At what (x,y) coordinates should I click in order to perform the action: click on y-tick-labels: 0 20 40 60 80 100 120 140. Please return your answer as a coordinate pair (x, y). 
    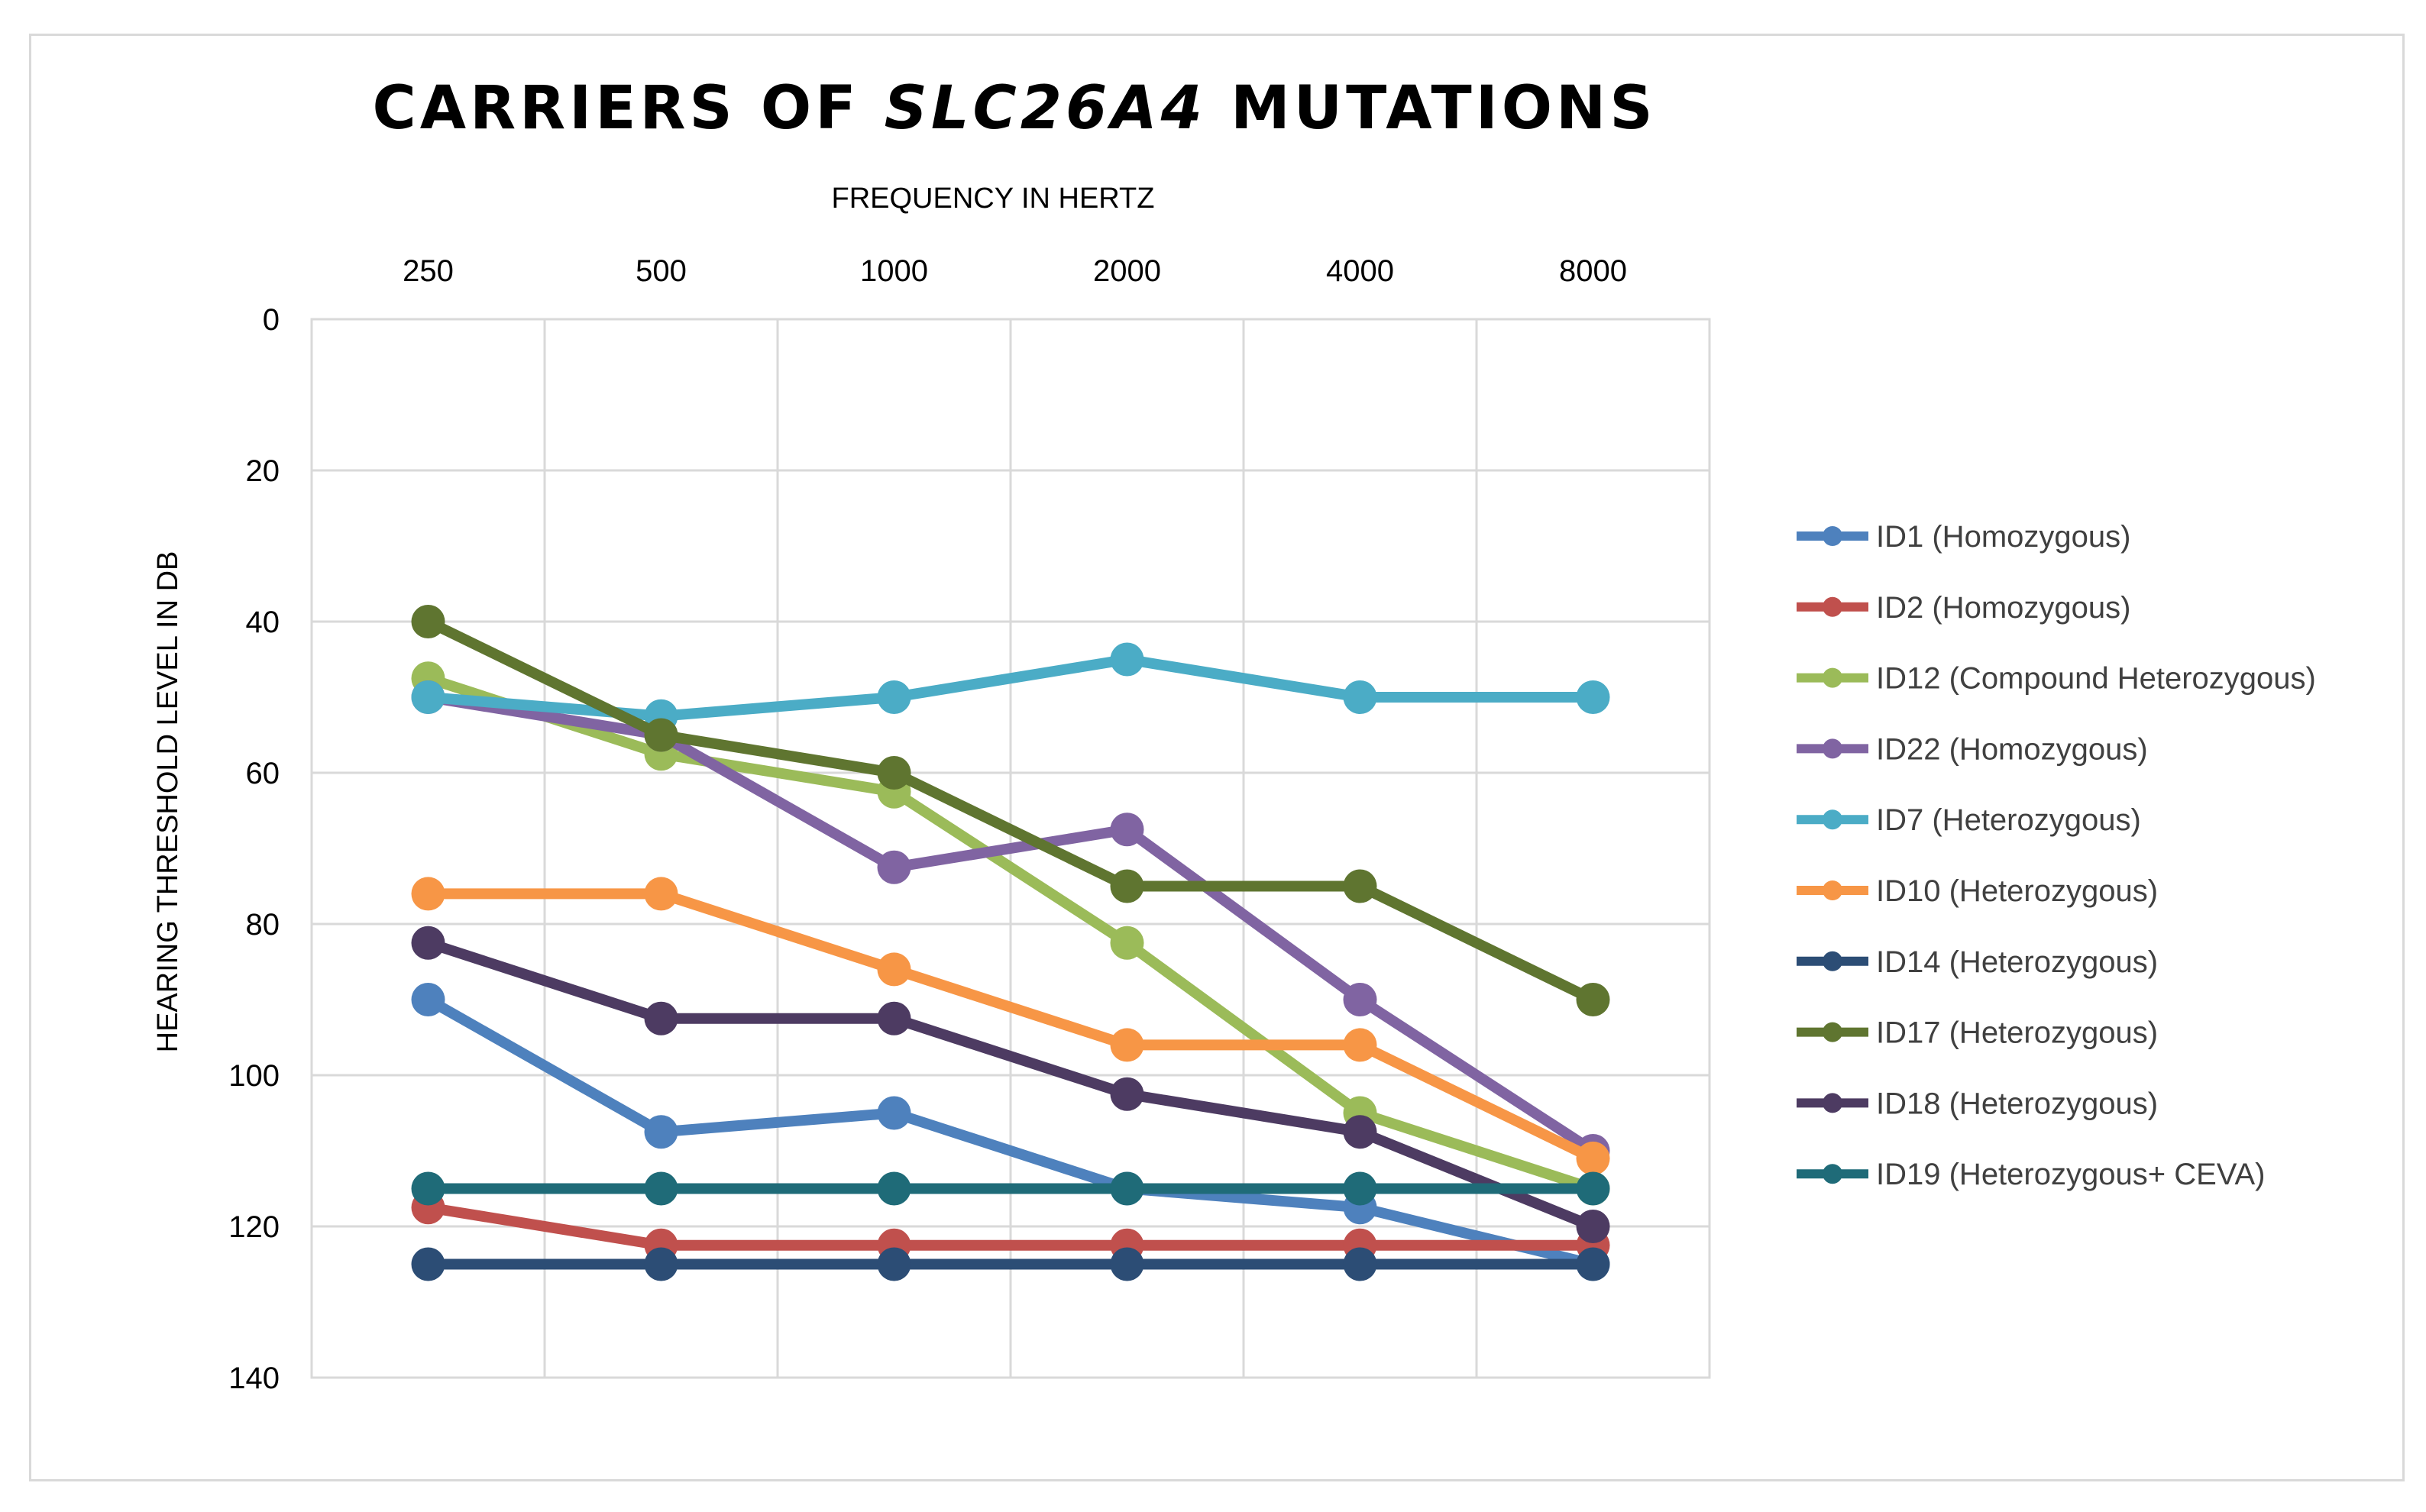
    Looking at the image, I should click on (254, 849).